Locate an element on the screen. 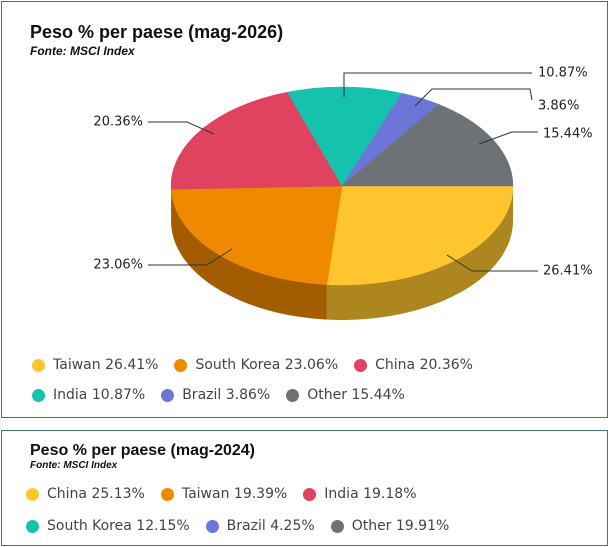 The width and height of the screenshot is (611, 547). legend-item: Brazil 4.25% is located at coordinates (260, 526).